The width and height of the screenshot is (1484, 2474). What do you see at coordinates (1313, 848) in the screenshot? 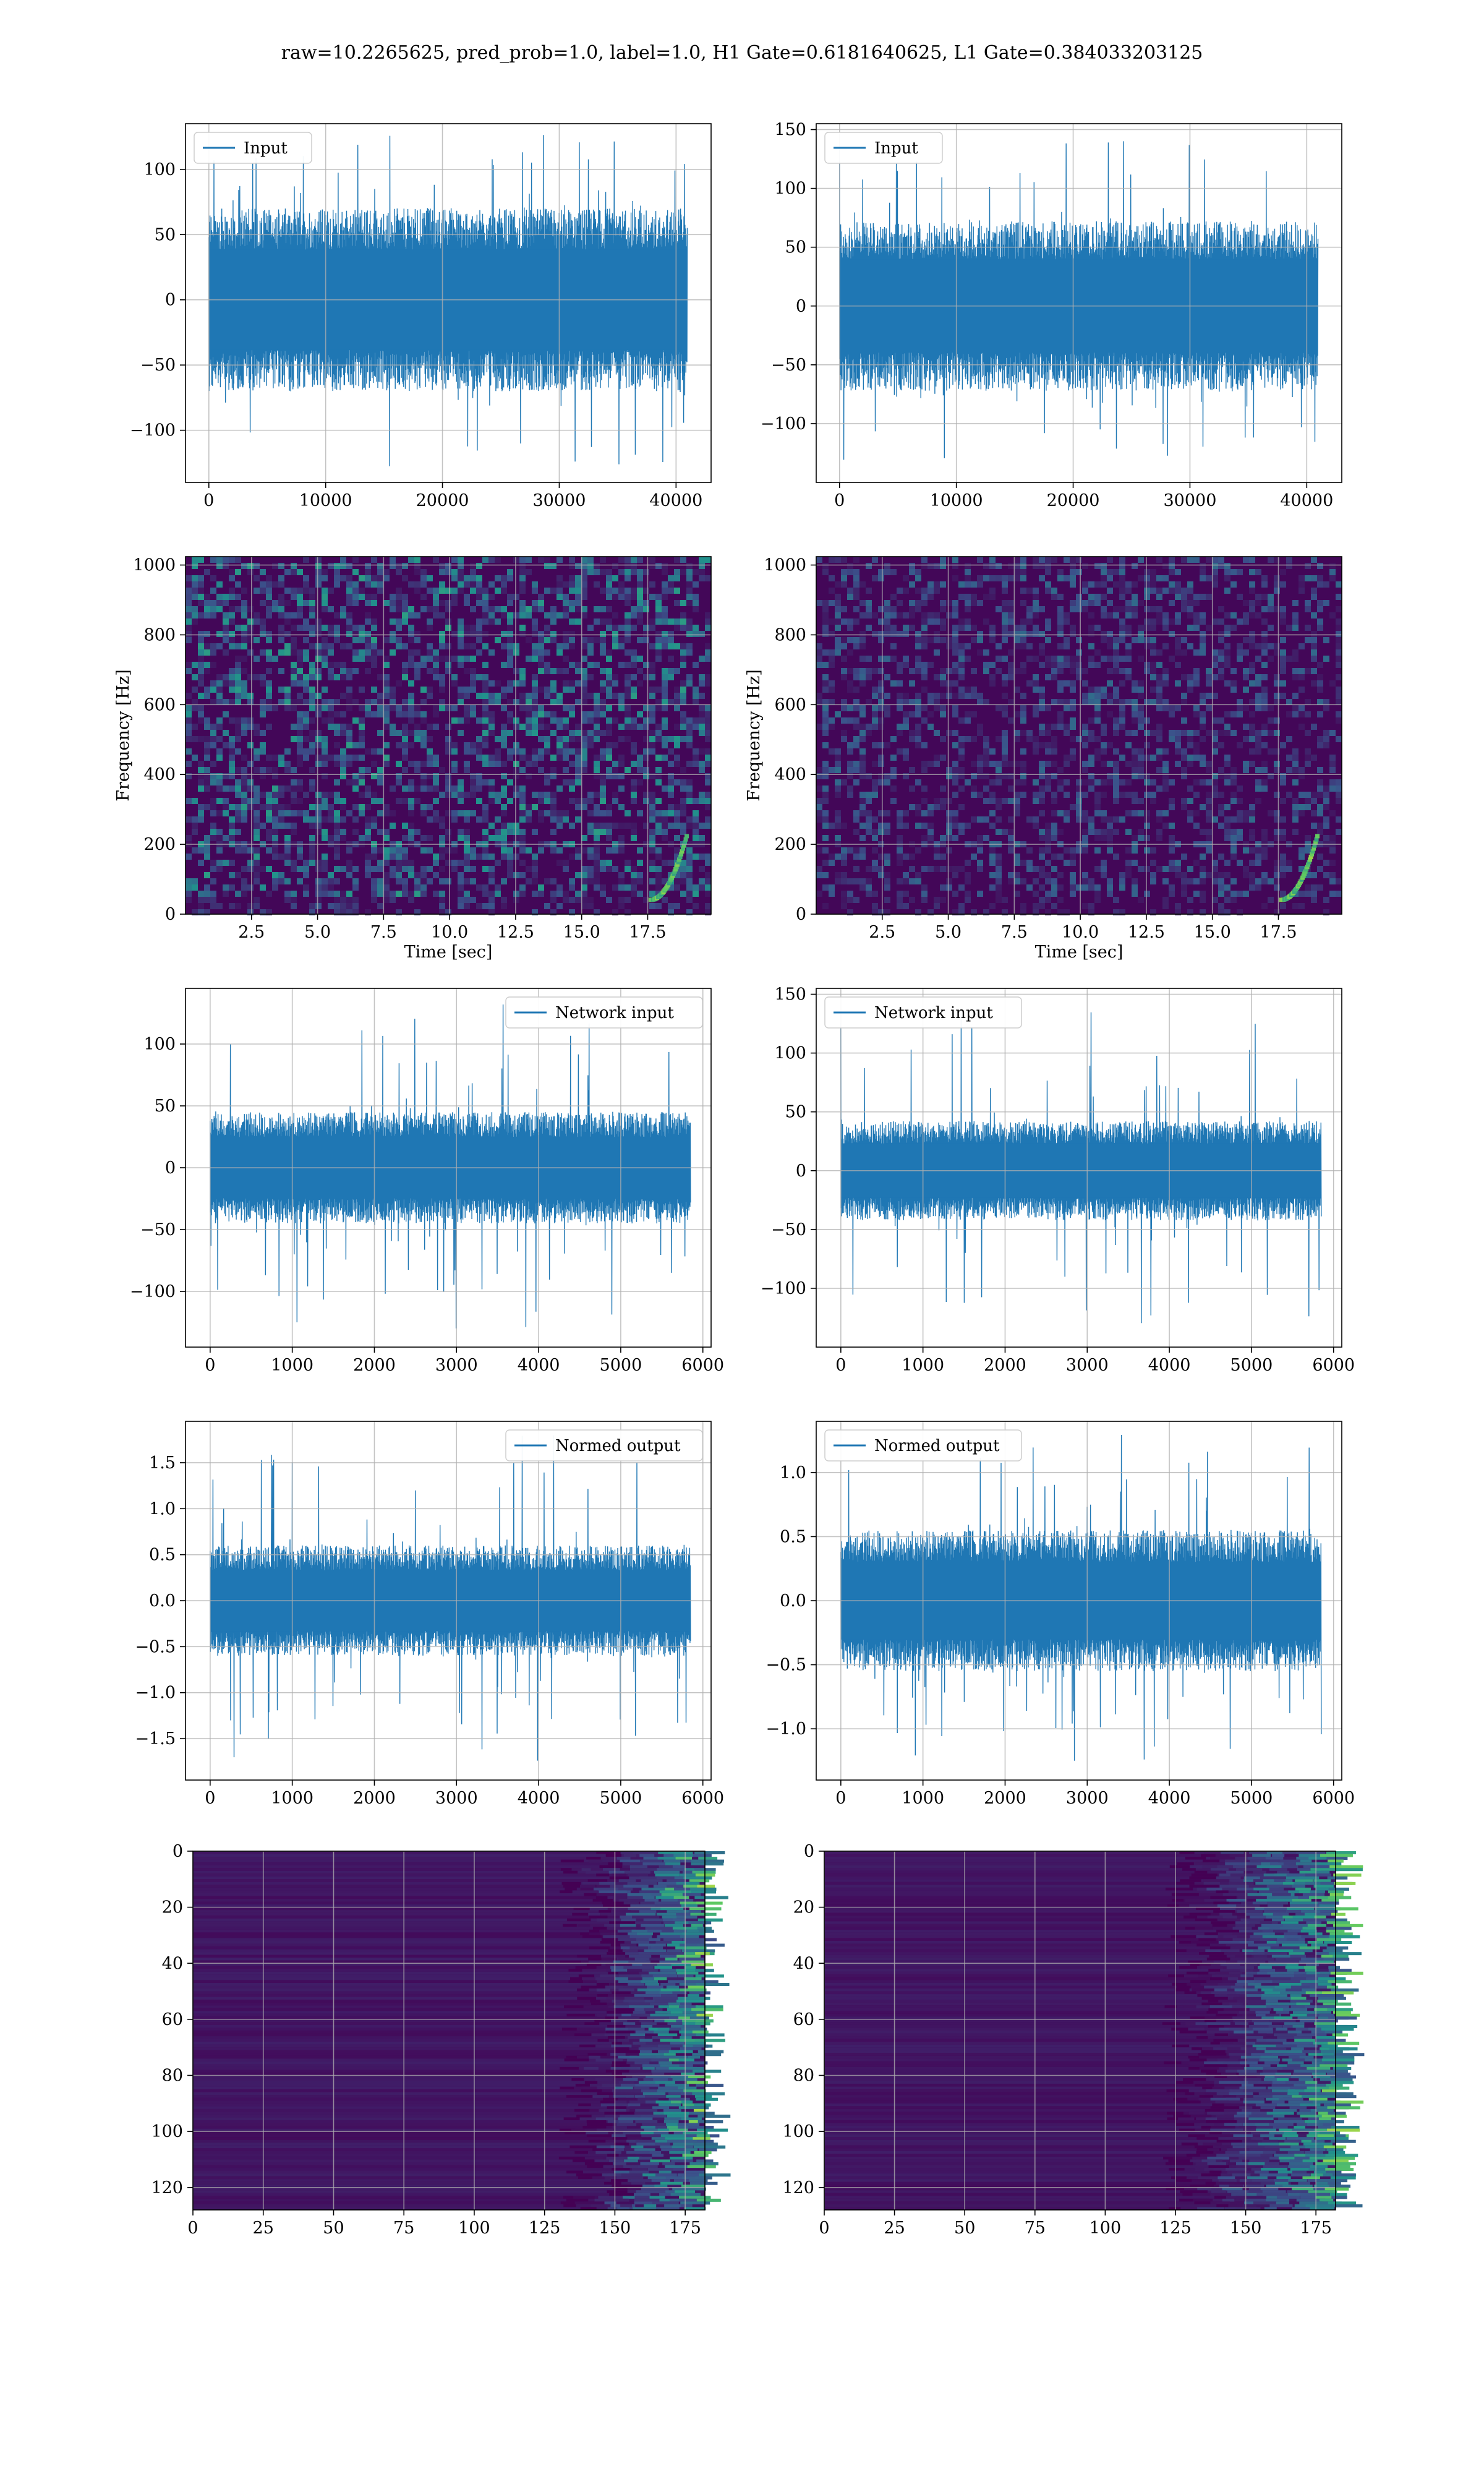
I see `spec-l1-chirp-cell` at bounding box center [1313, 848].